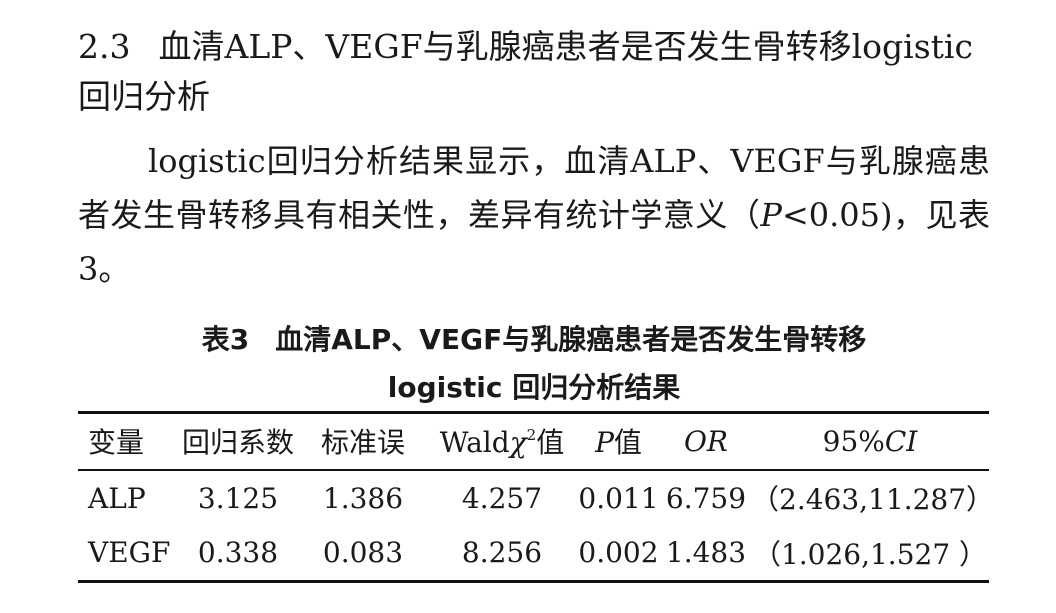  I want to click on paragraph-text-end: <0.05)，见表3。, so click(534, 242).